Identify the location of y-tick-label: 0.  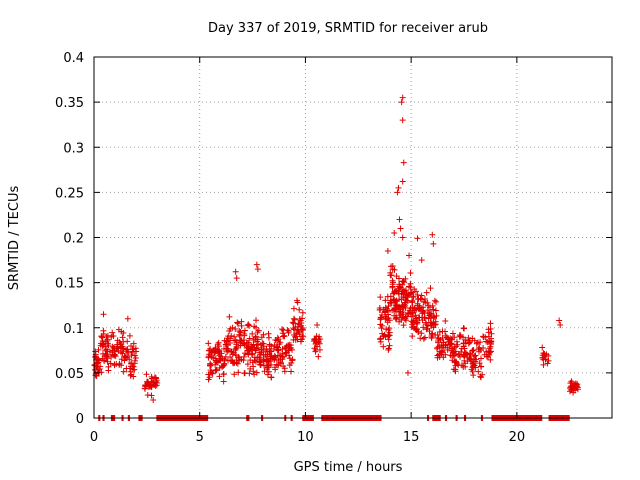
(80, 419).